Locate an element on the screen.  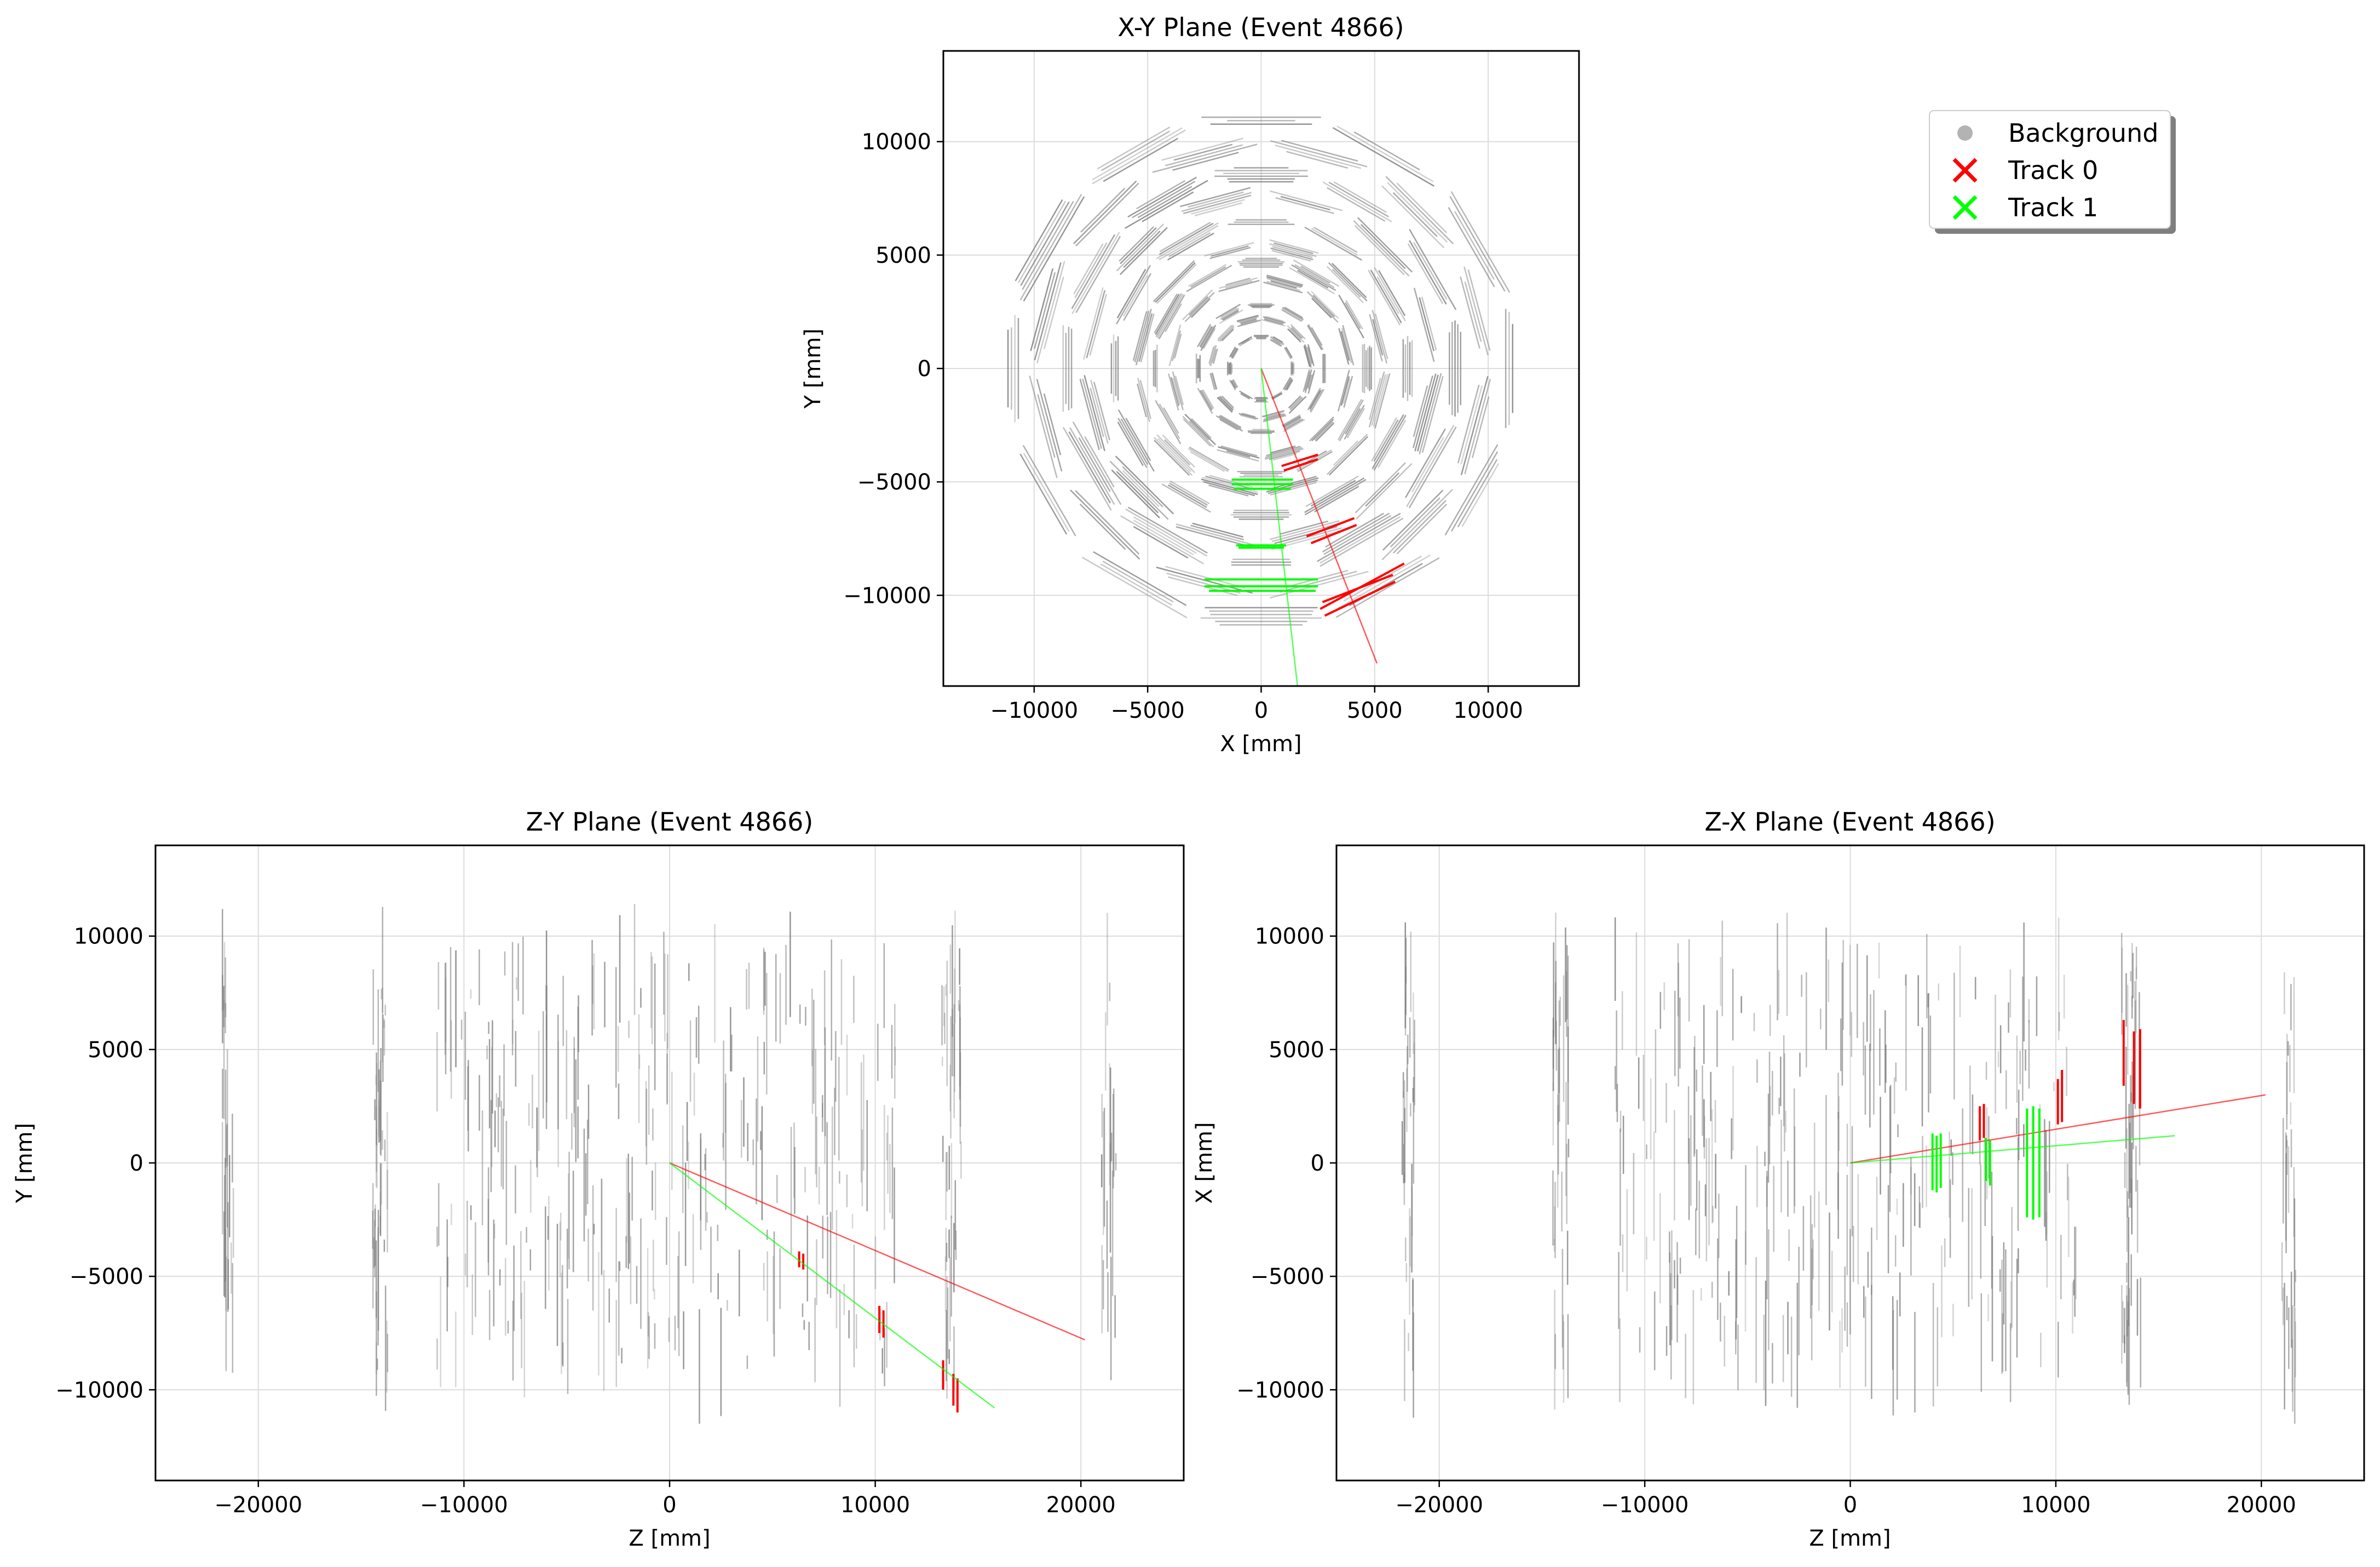
zy-xtick-label: 0 is located at coordinates (669, 1505).